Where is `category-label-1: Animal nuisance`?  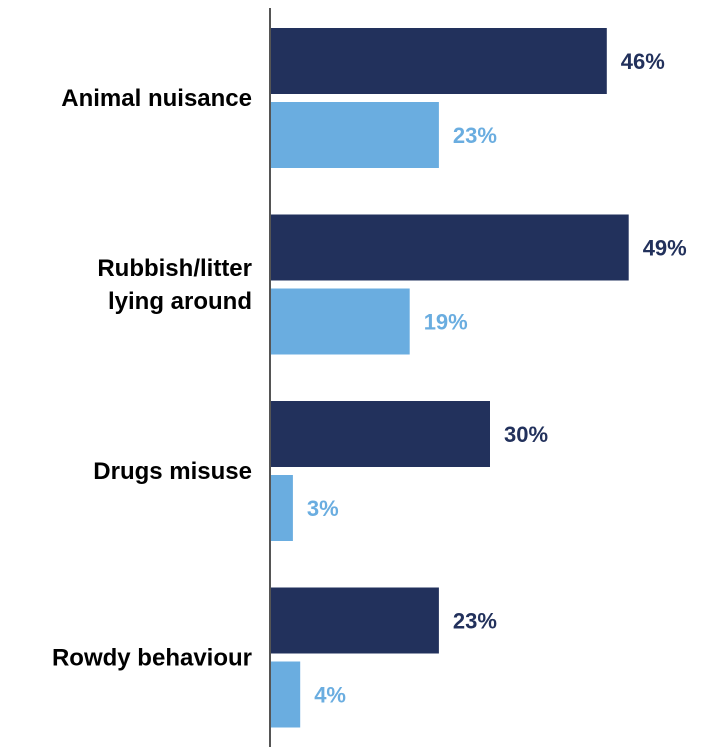 category-label-1: Animal nuisance is located at coordinates (156, 98).